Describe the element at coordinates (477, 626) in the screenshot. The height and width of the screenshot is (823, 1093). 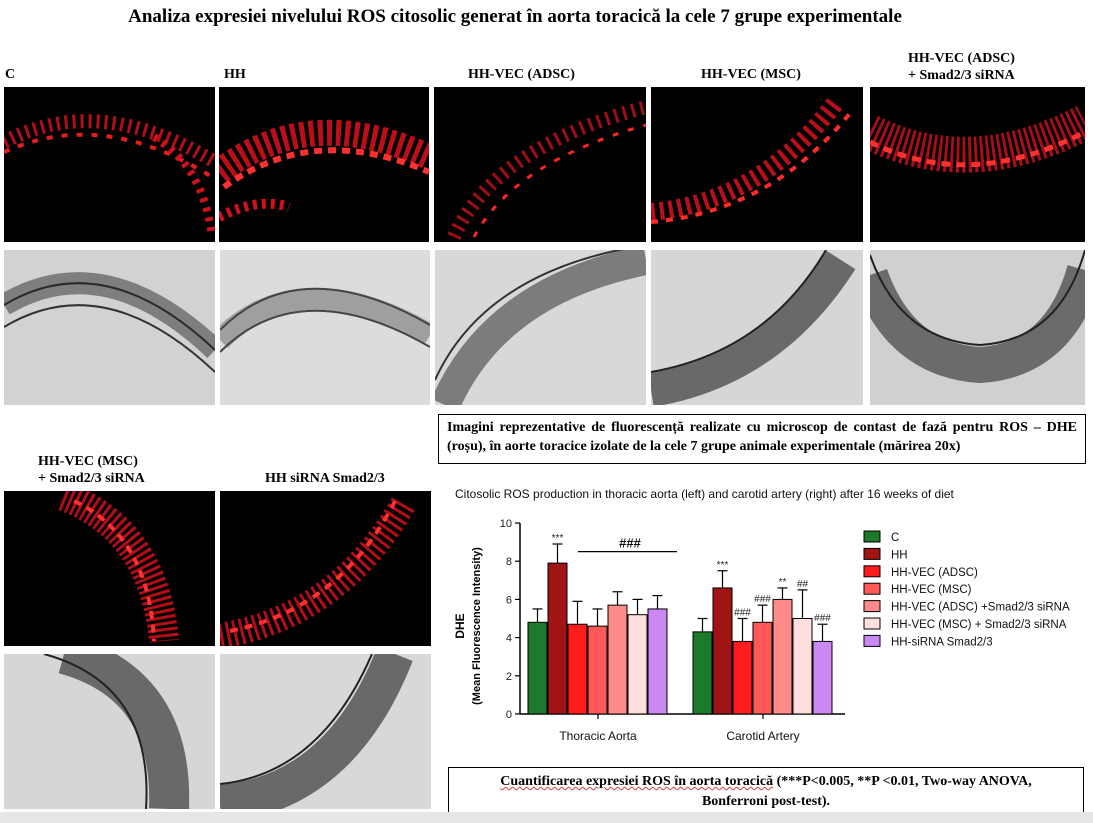
I see `y-axis-label-line2: (Mean Fluorescence Intensity)` at that location.